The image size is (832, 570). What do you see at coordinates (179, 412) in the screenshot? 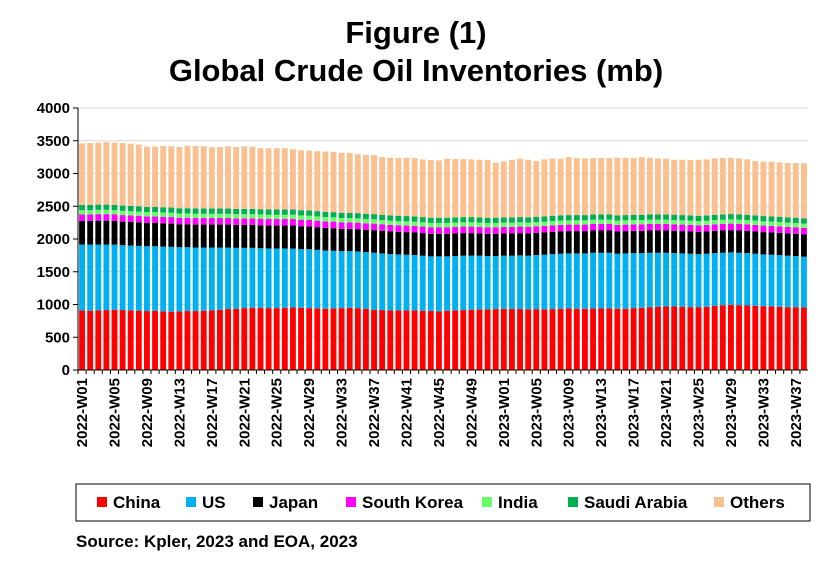
I see `x-tick-label: 2022-W13` at bounding box center [179, 412].